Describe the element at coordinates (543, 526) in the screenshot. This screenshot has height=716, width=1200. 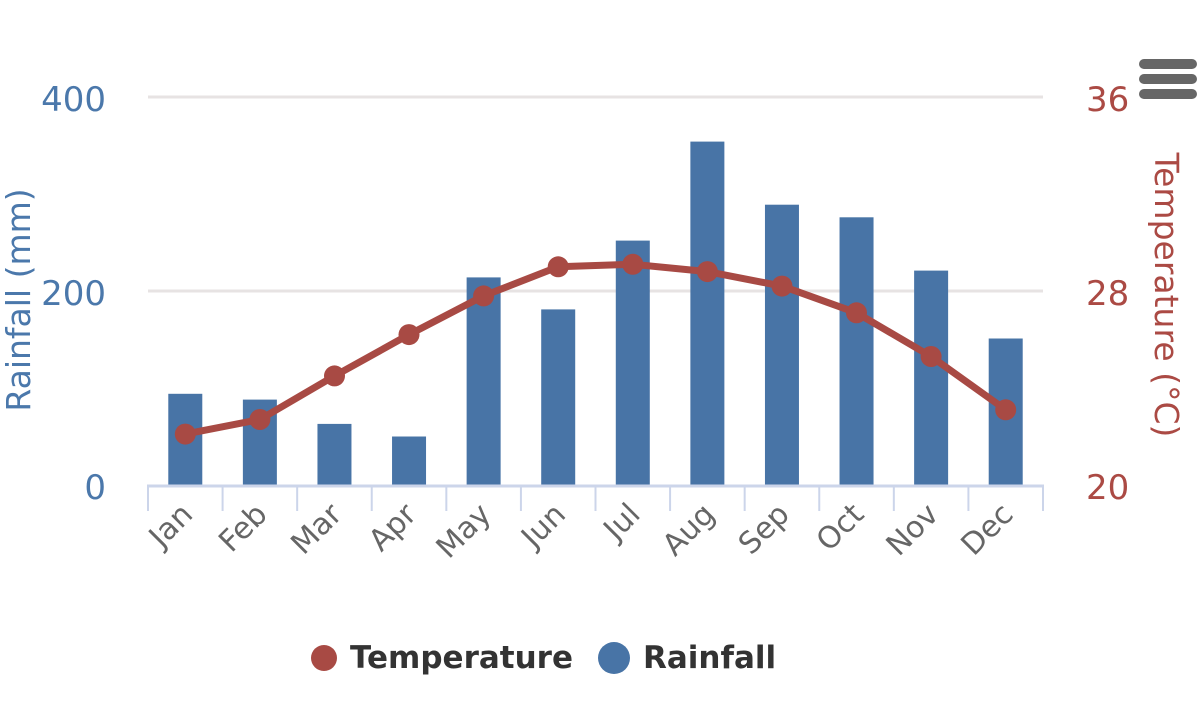
I see `svg-text: Jun` at that location.